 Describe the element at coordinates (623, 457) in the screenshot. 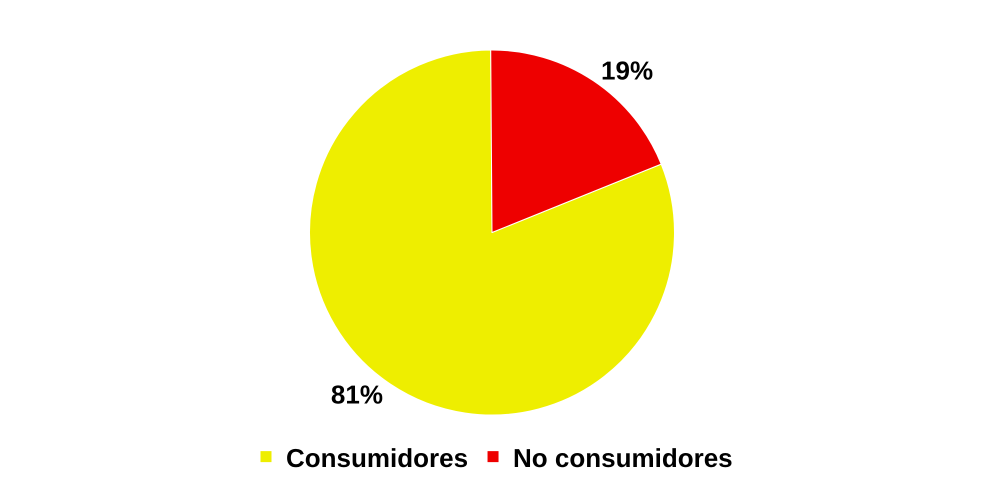

I see `legend-label: No consumidores` at that location.